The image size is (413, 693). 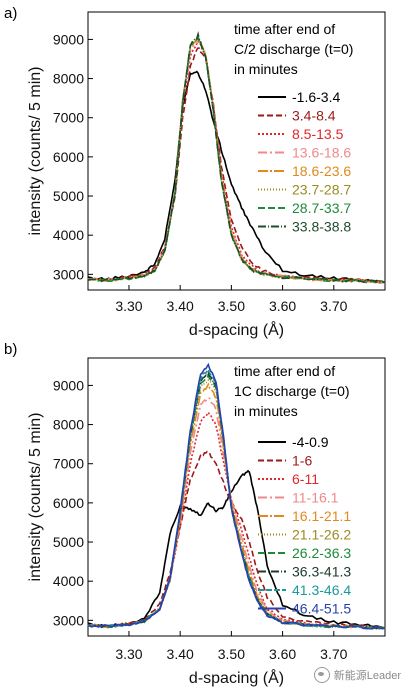 What do you see at coordinates (315, 498) in the screenshot?
I see `legend-entry-label: 11-16.1` at bounding box center [315, 498].